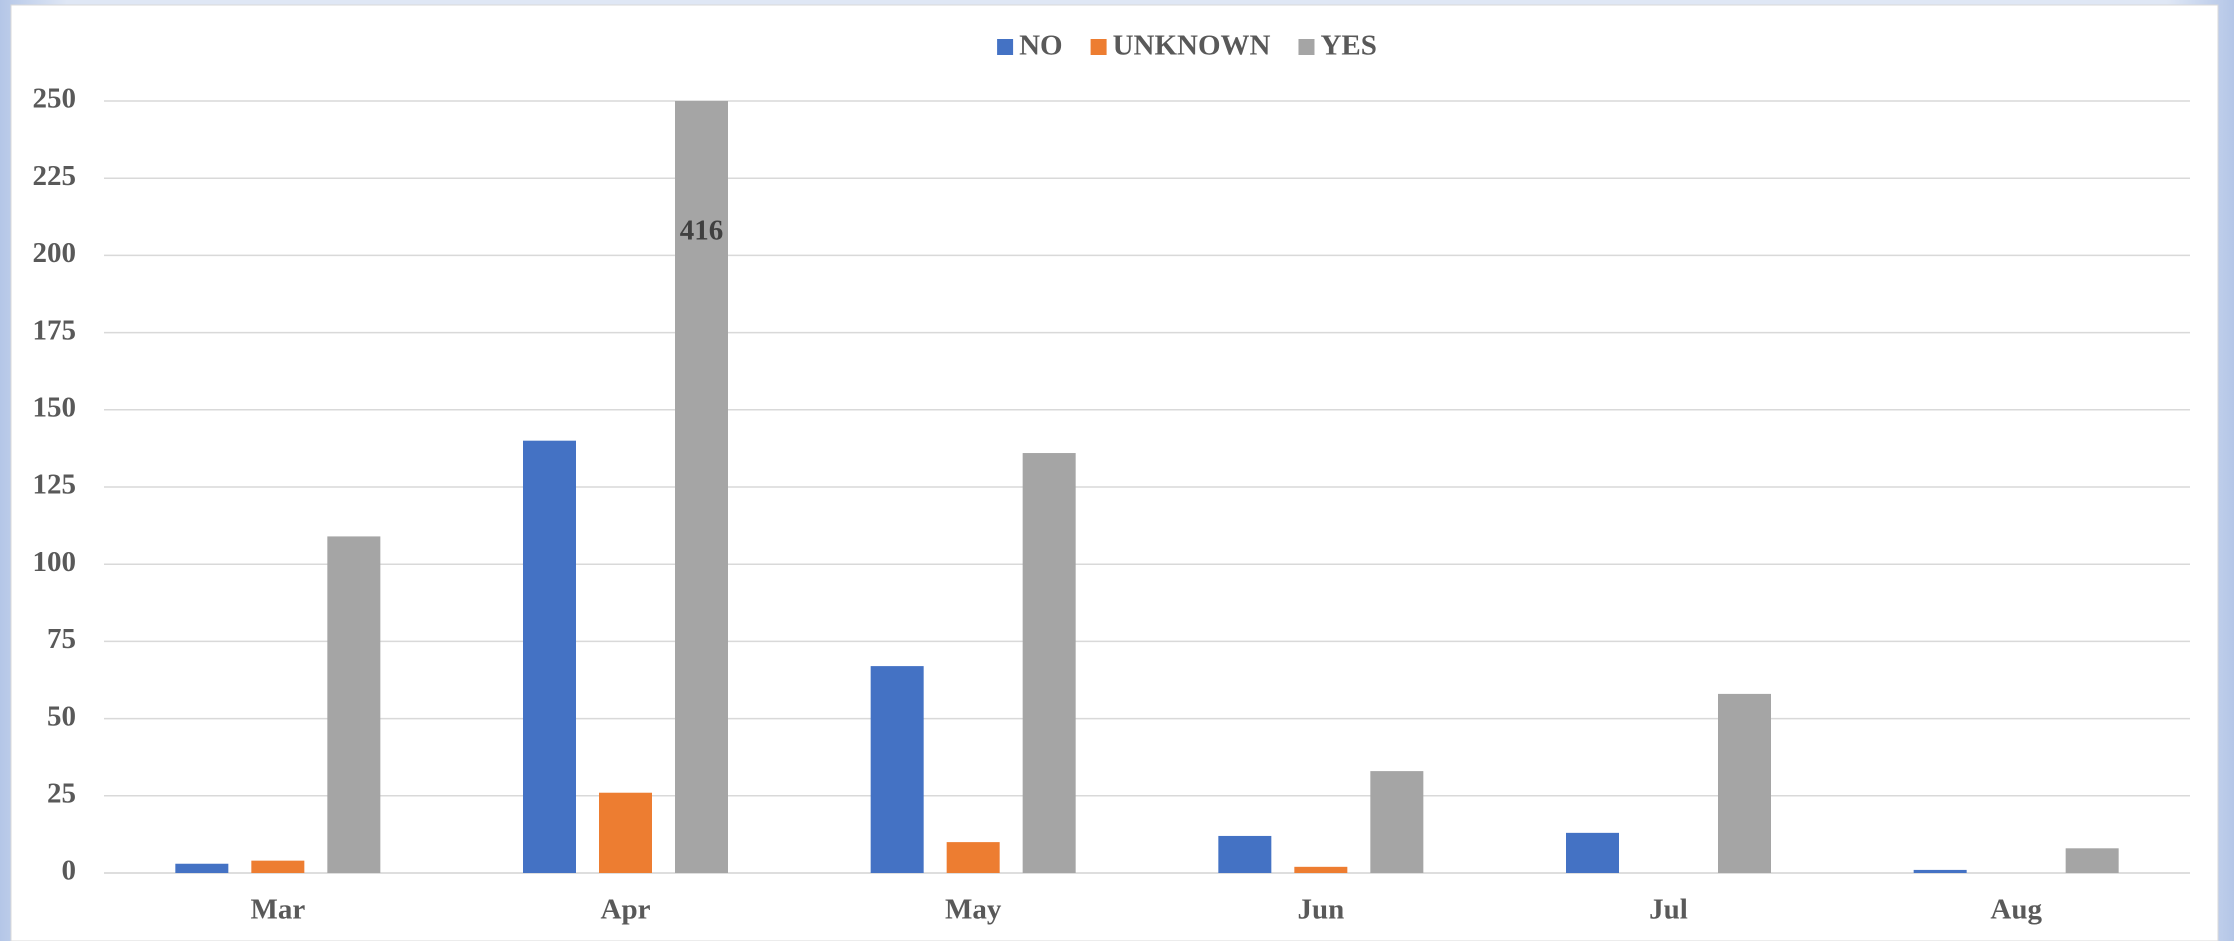 This screenshot has width=2234, height=941. Describe the element at coordinates (61, 716) in the screenshot. I see `y-tick-label: 50` at that location.